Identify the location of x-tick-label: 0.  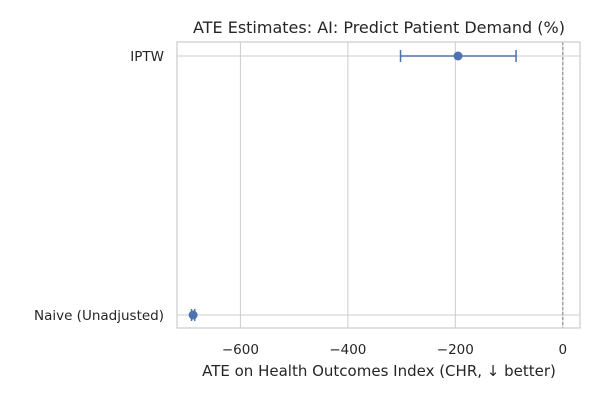
(563, 350).